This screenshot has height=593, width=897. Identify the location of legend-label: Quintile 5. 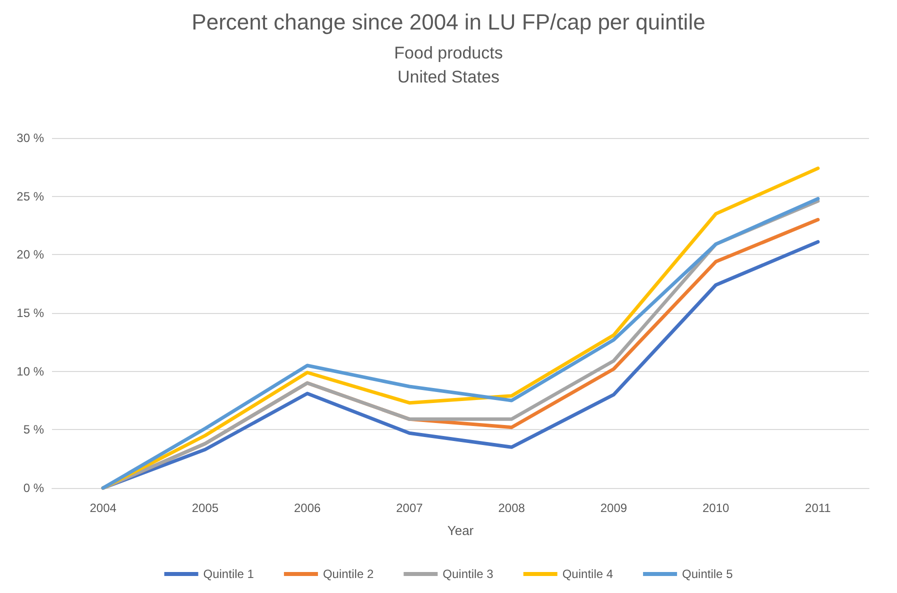
(708, 574).